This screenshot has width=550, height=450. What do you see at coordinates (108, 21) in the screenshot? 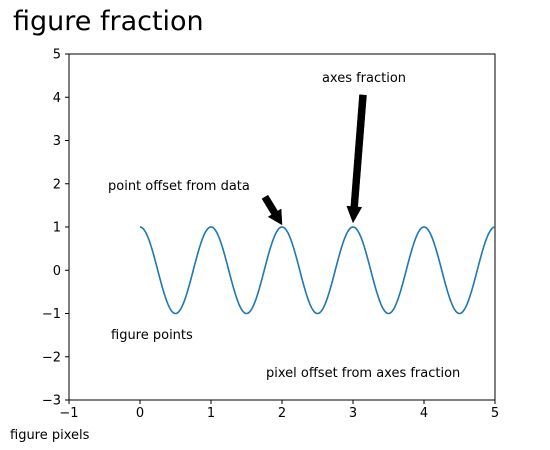
I see `figure-title: figure fraction` at bounding box center [108, 21].